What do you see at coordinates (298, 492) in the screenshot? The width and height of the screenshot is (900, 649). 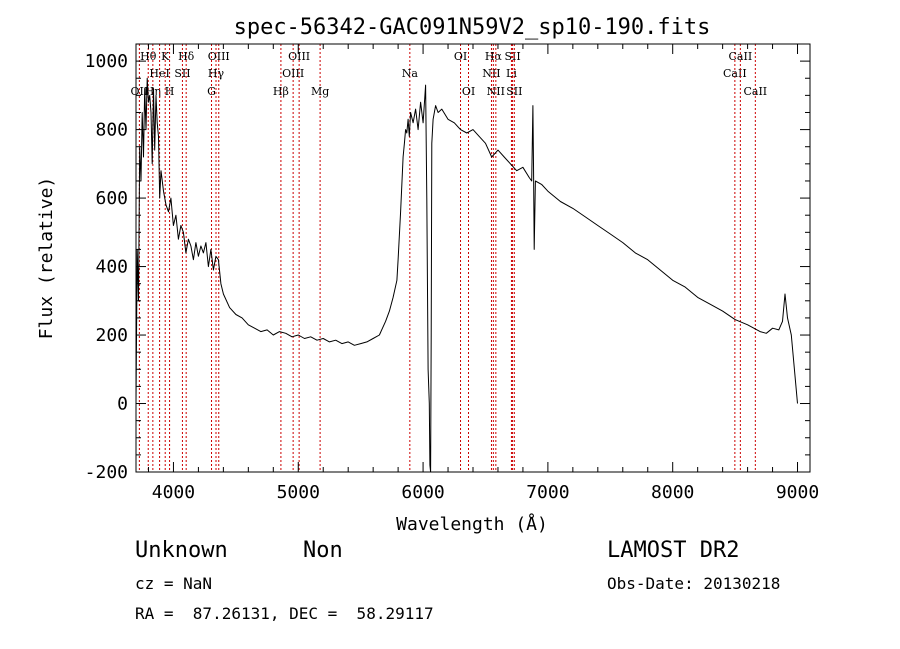 I see `x-tick-label-1: 5000` at bounding box center [298, 492].